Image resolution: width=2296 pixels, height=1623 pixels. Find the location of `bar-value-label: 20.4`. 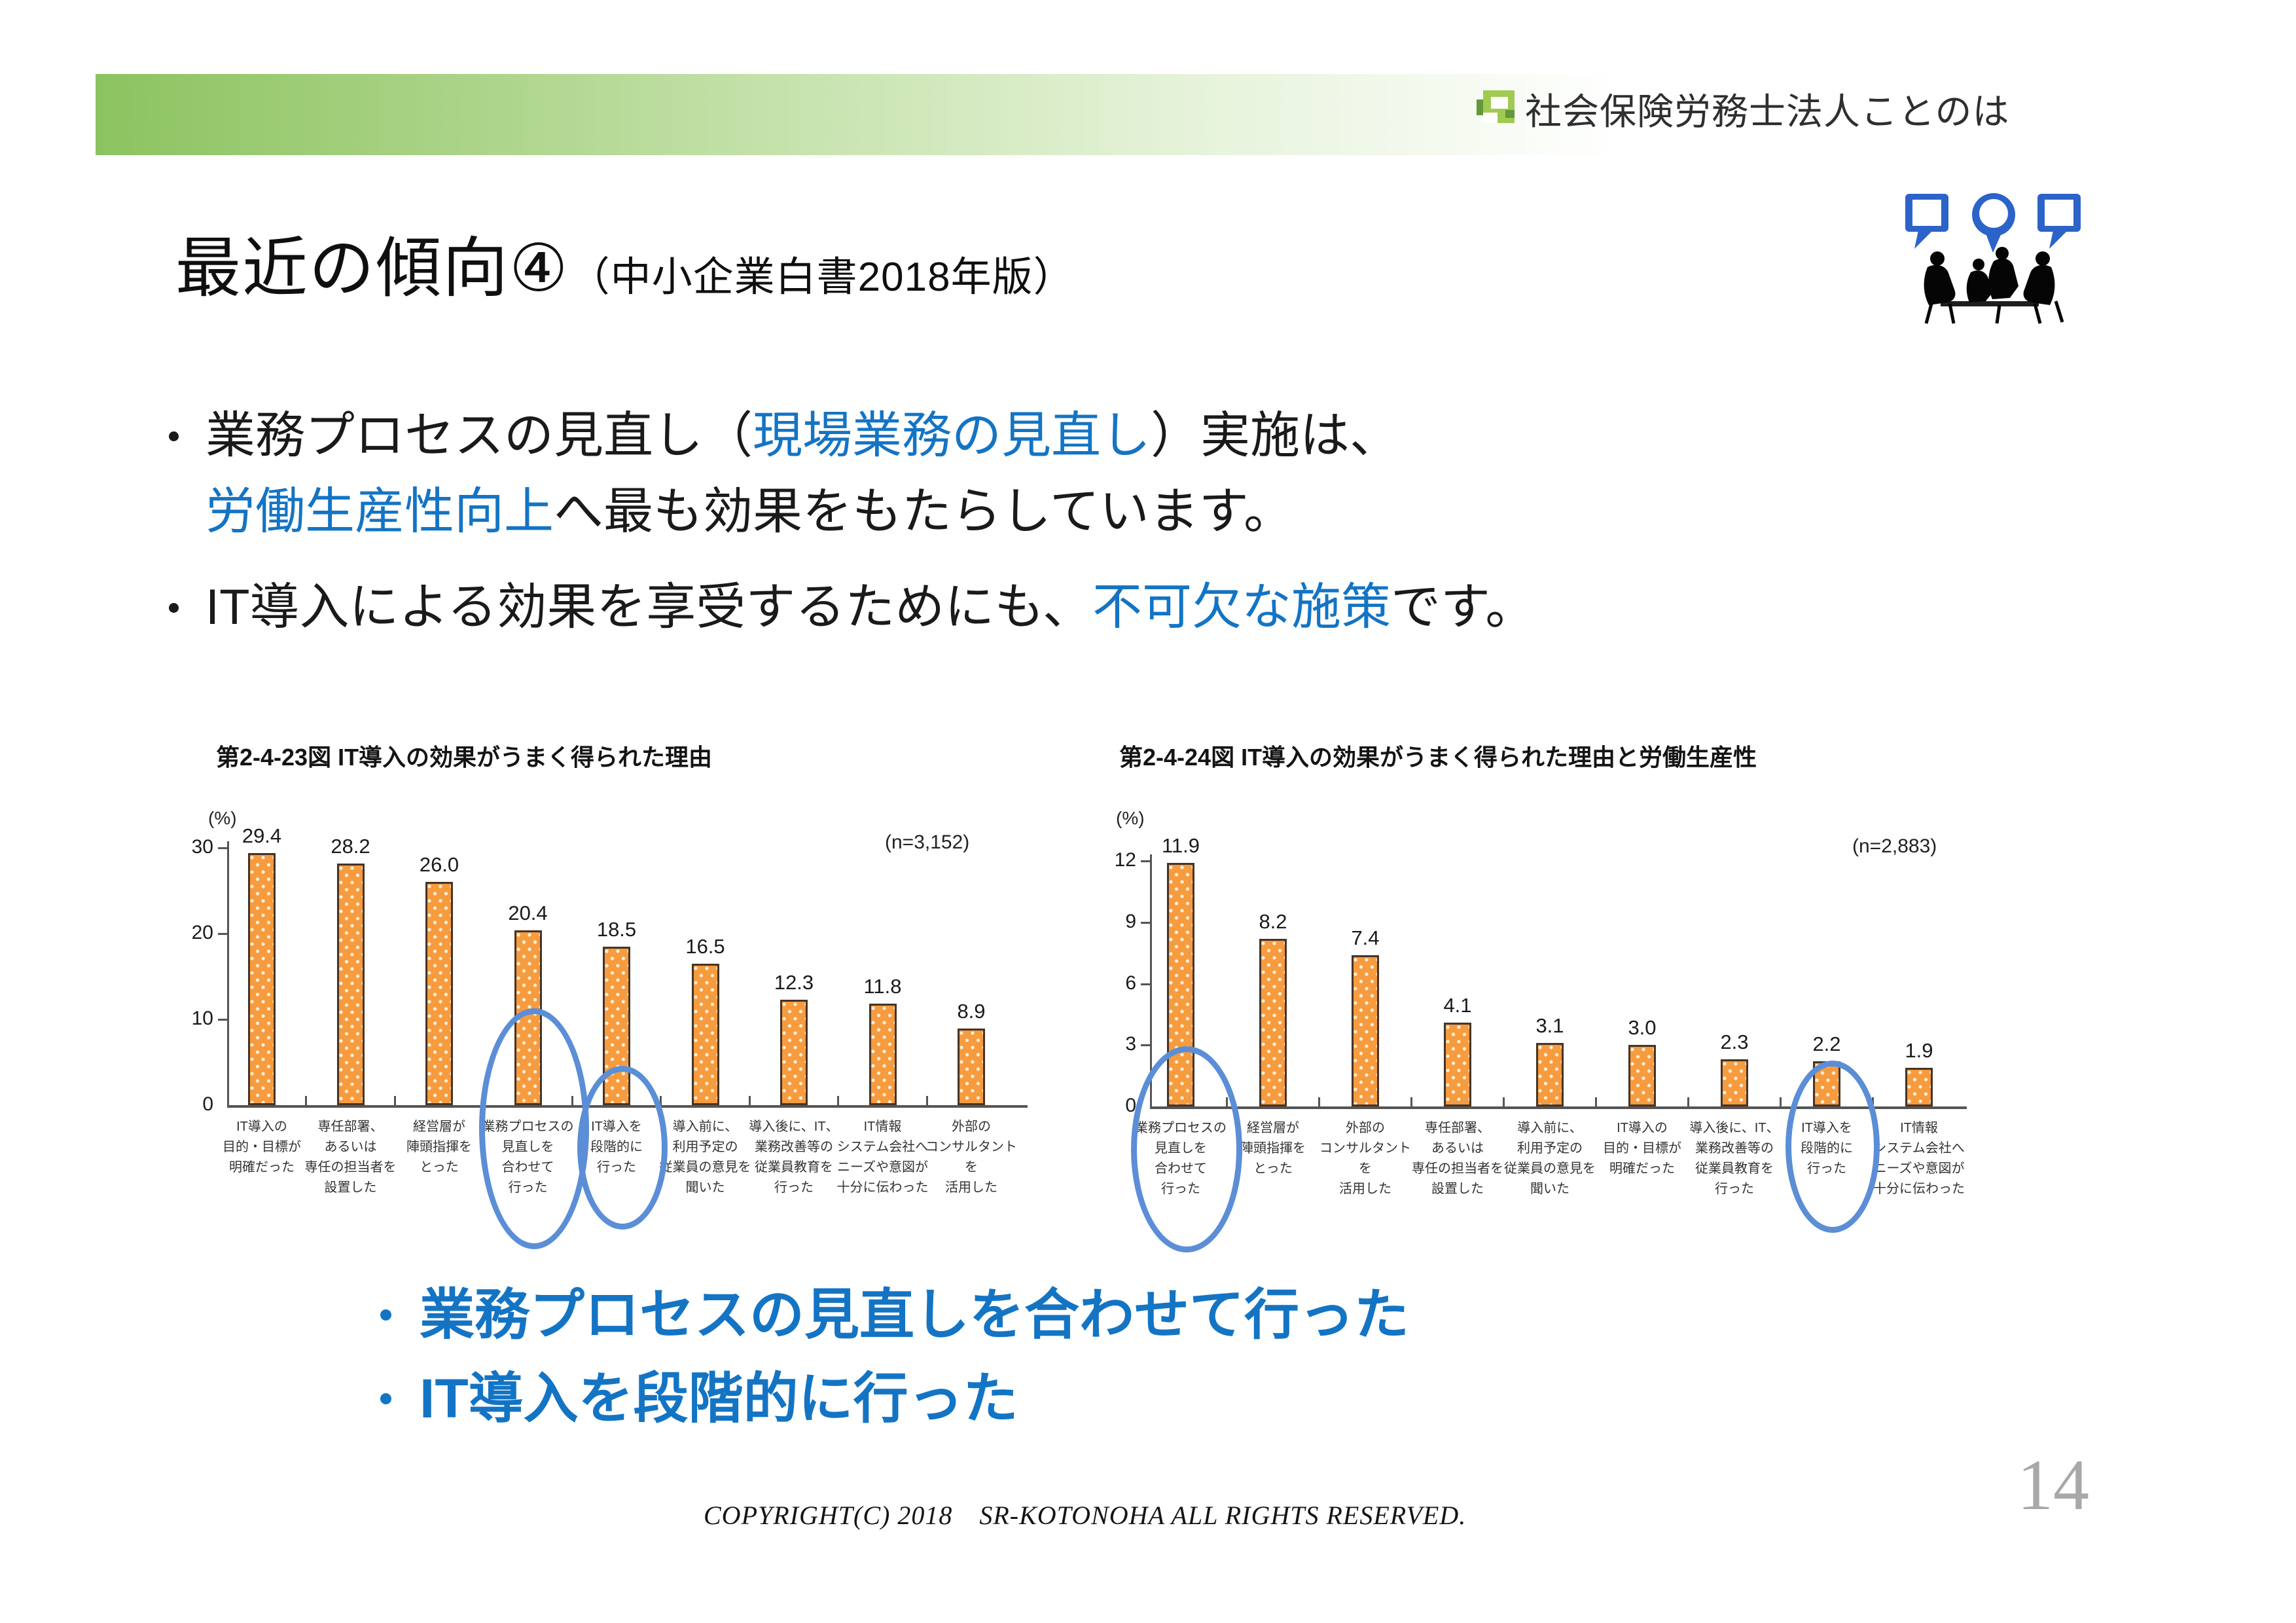

bar-value-label: 20.4 is located at coordinates (528, 912).